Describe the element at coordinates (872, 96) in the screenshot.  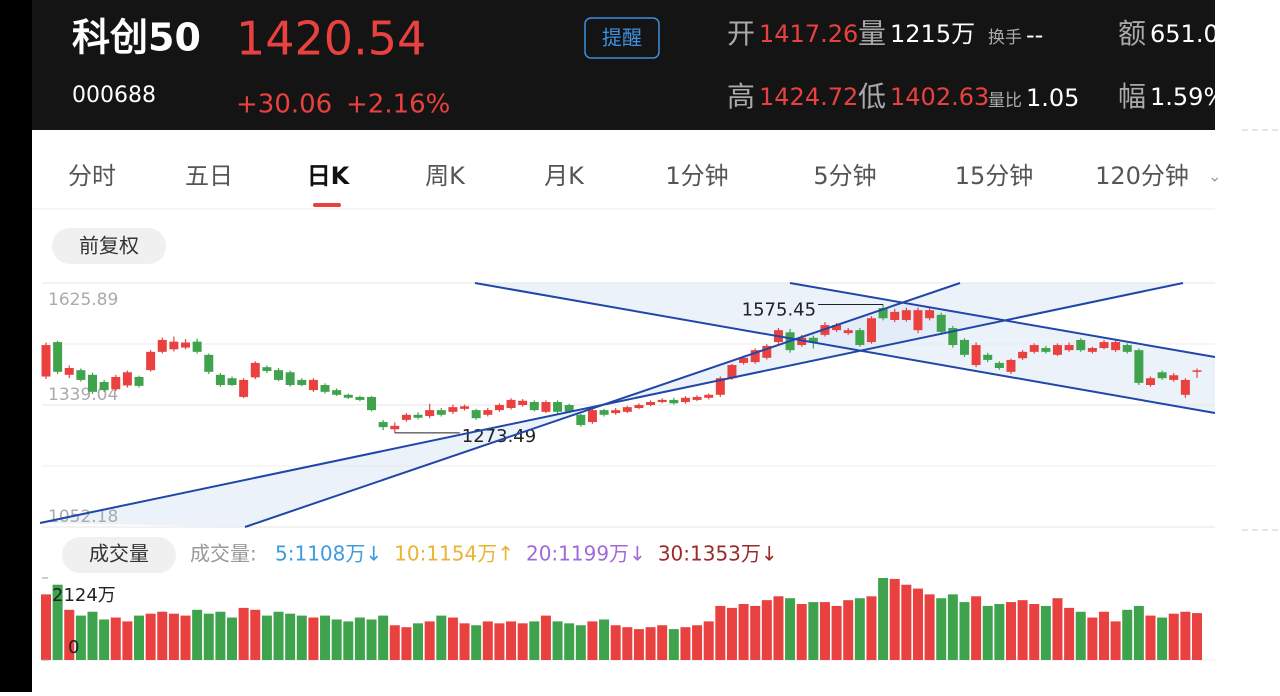
I see `stat-label: 低` at that location.